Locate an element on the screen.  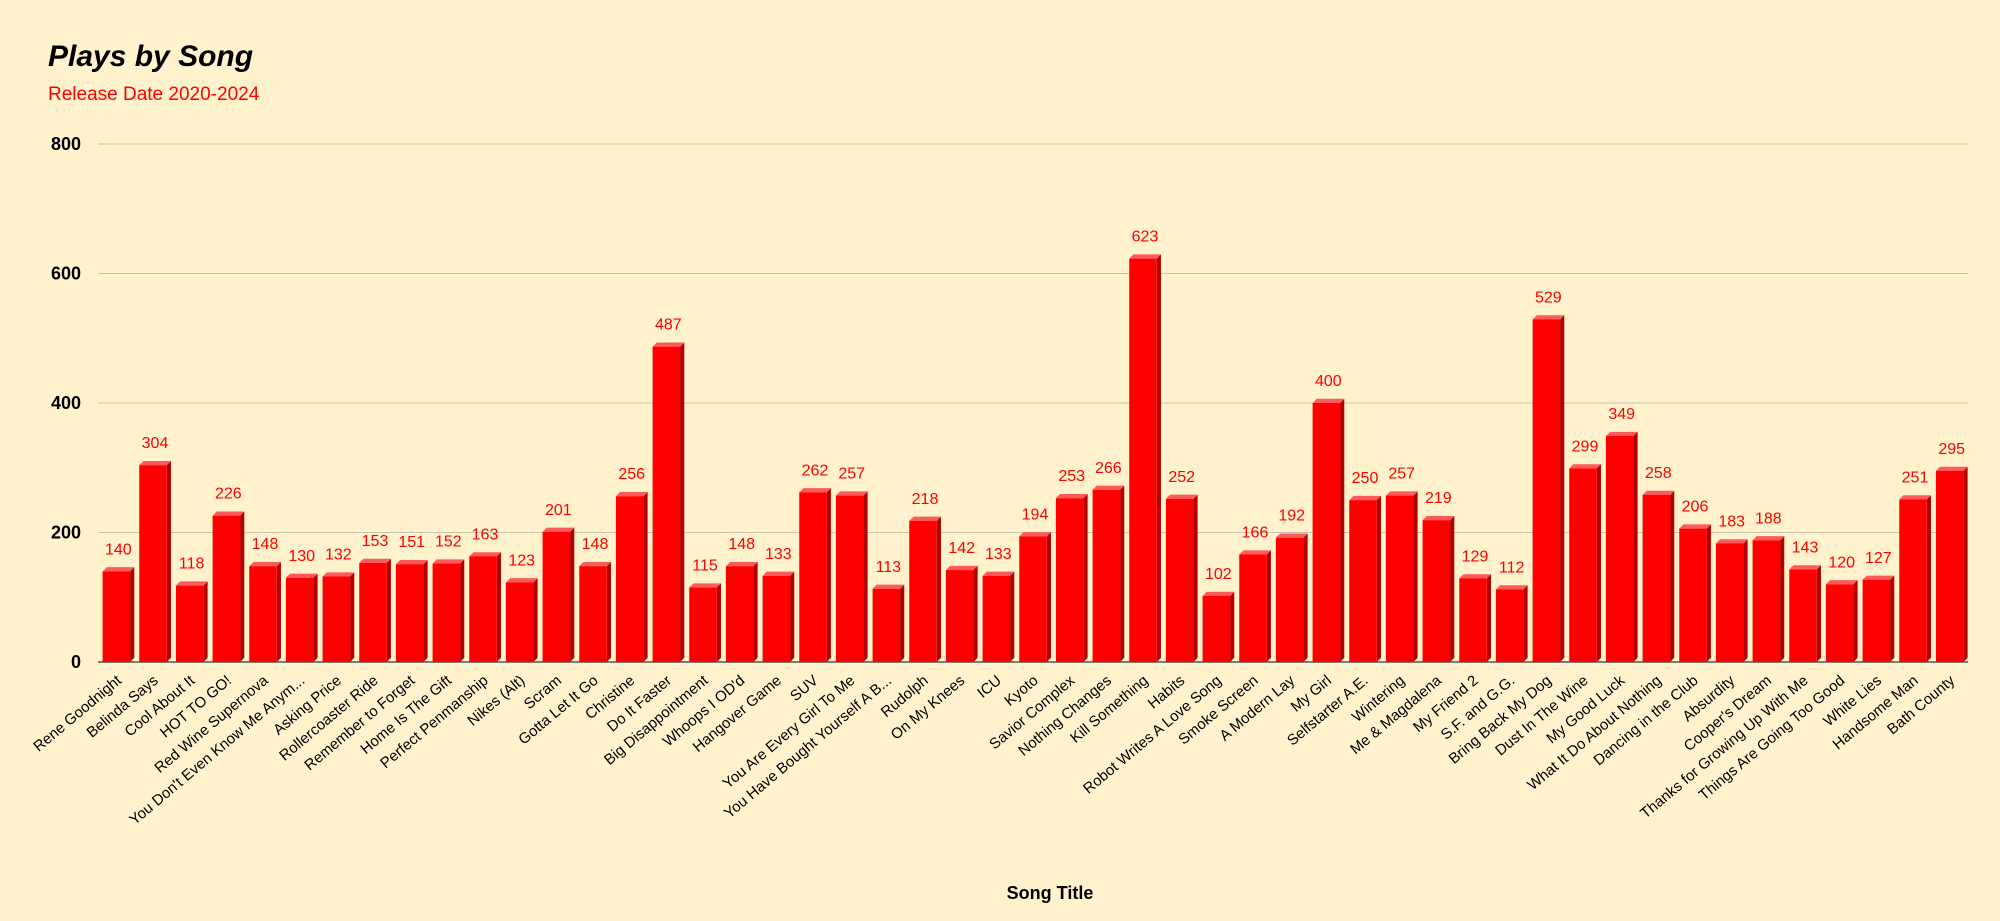
data-label: 130 is located at coordinates (301, 556).